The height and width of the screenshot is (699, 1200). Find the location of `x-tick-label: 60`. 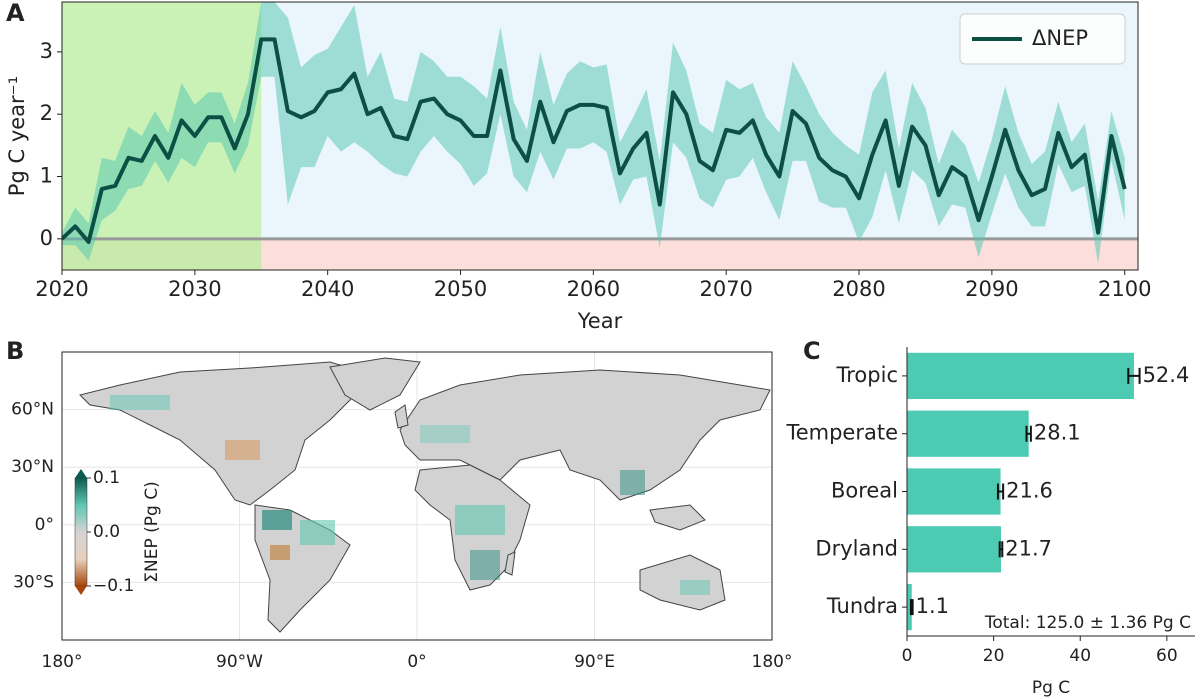

x-tick-label: 60 is located at coordinates (1167, 656).